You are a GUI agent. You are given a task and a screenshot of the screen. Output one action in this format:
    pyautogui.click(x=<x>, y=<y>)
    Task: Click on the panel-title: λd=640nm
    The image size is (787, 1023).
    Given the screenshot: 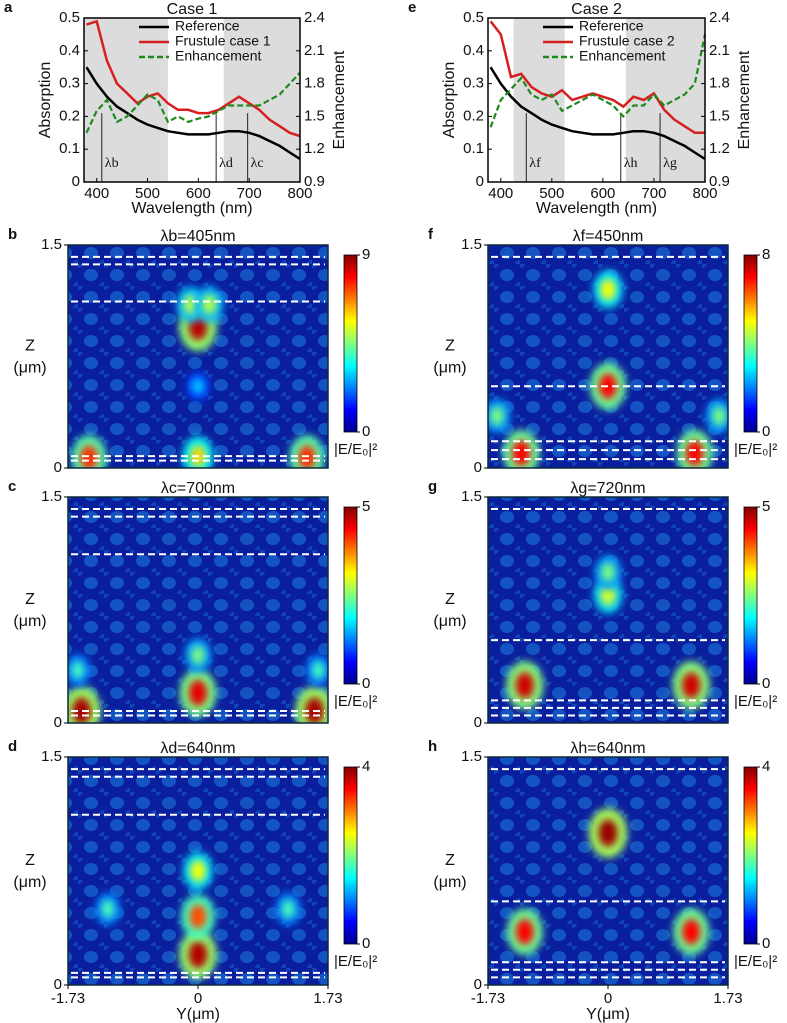 What is the action you would take?
    pyautogui.click(x=197, y=748)
    